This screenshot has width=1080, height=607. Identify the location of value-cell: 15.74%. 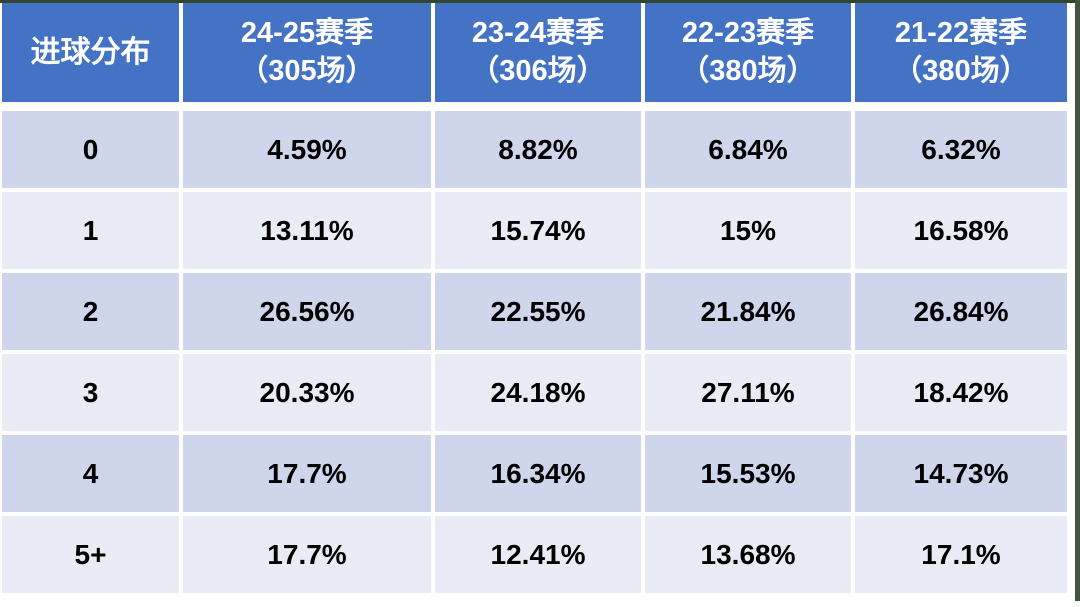
(538, 230).